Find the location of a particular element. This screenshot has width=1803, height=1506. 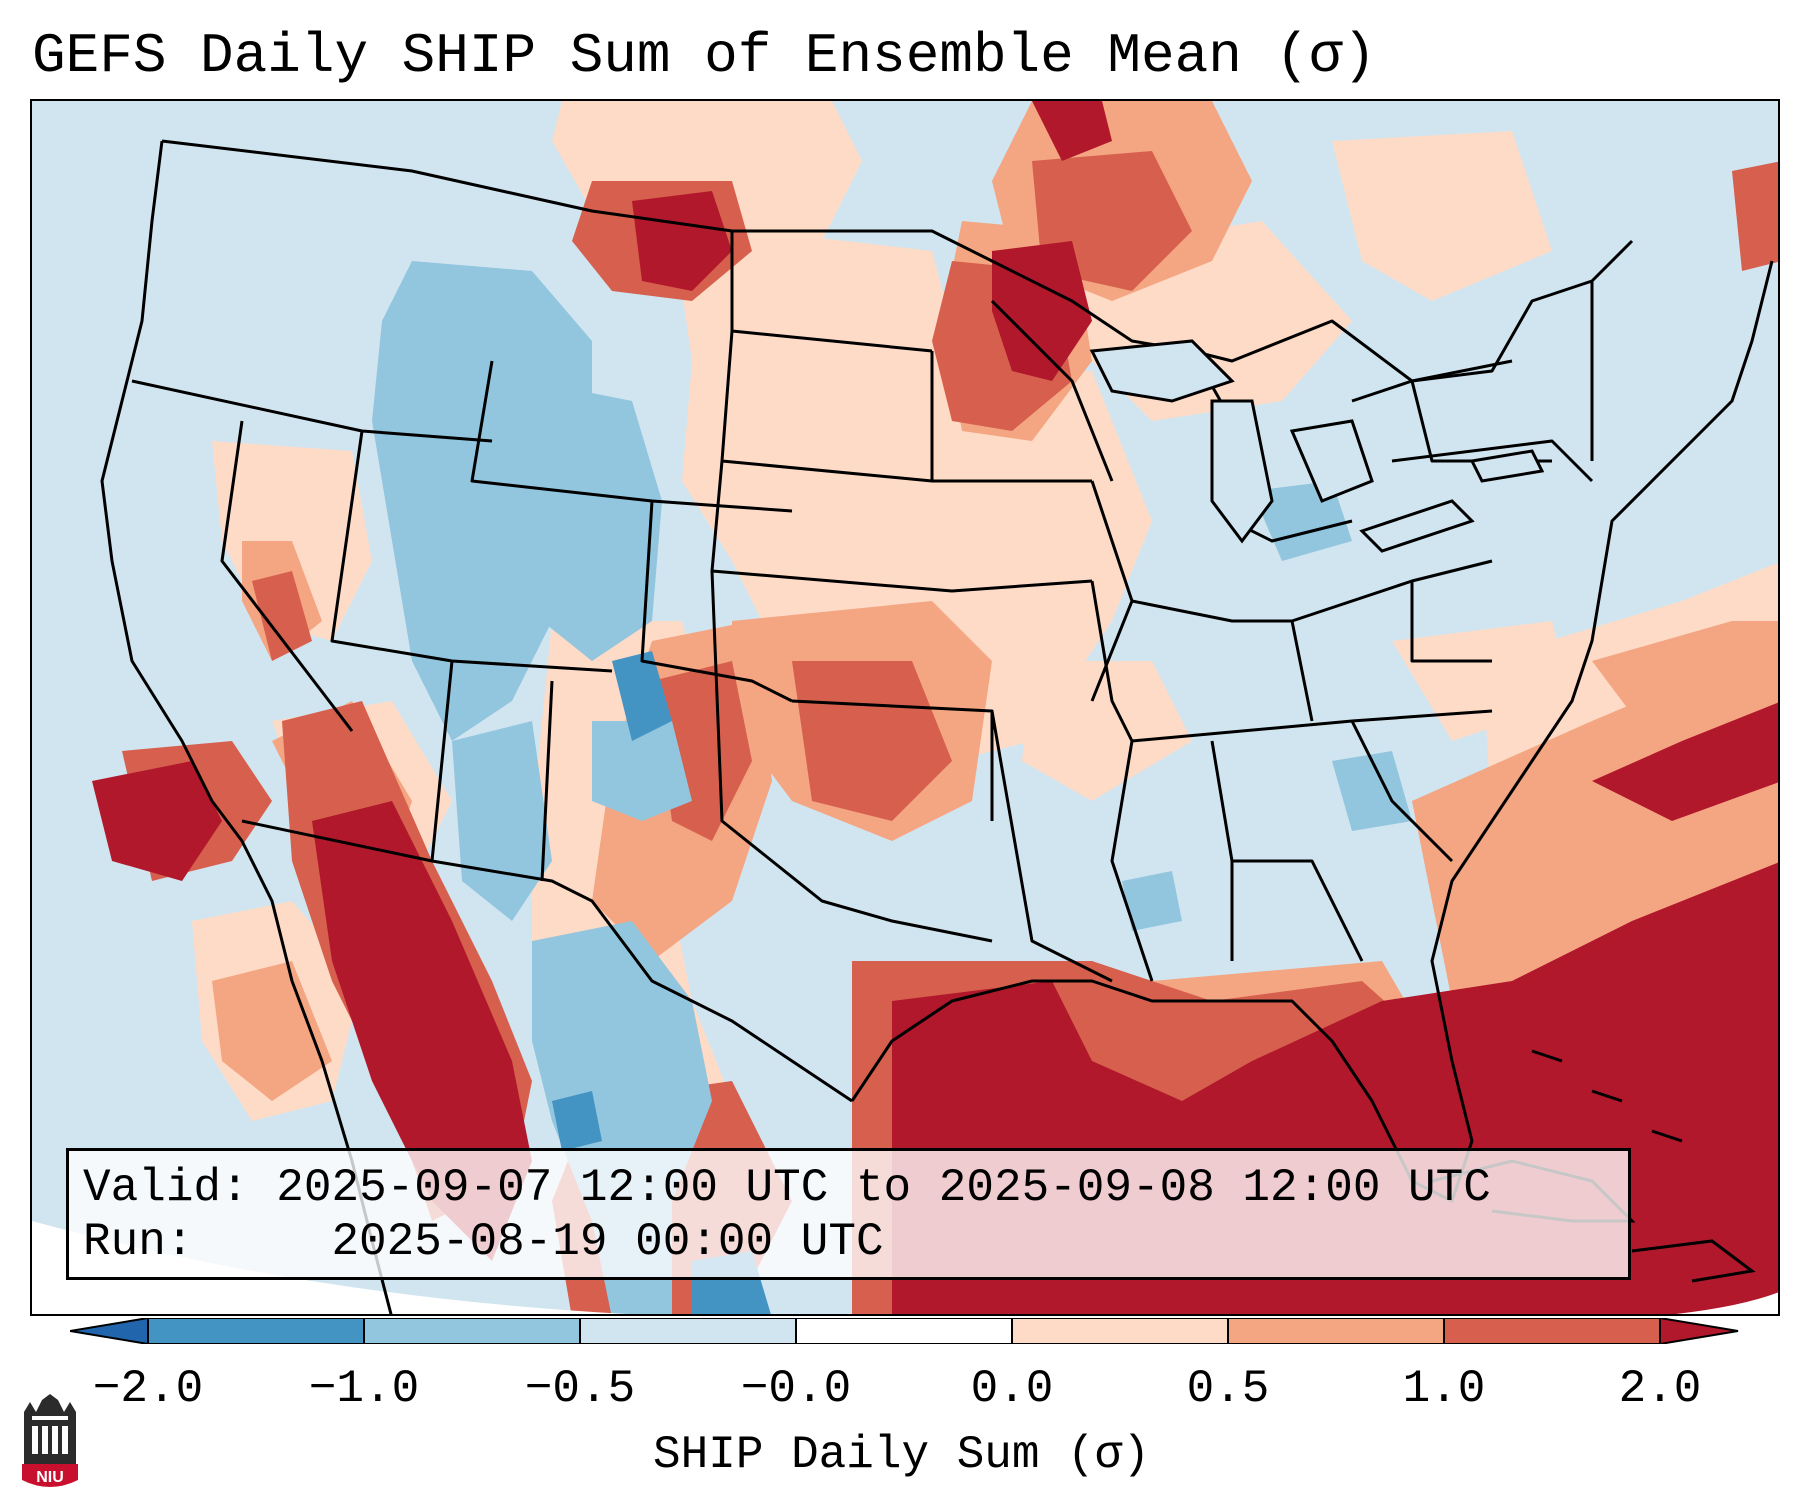

colorbar-label: SHIP Daily Sum (σ) is located at coordinates (901, 1455).